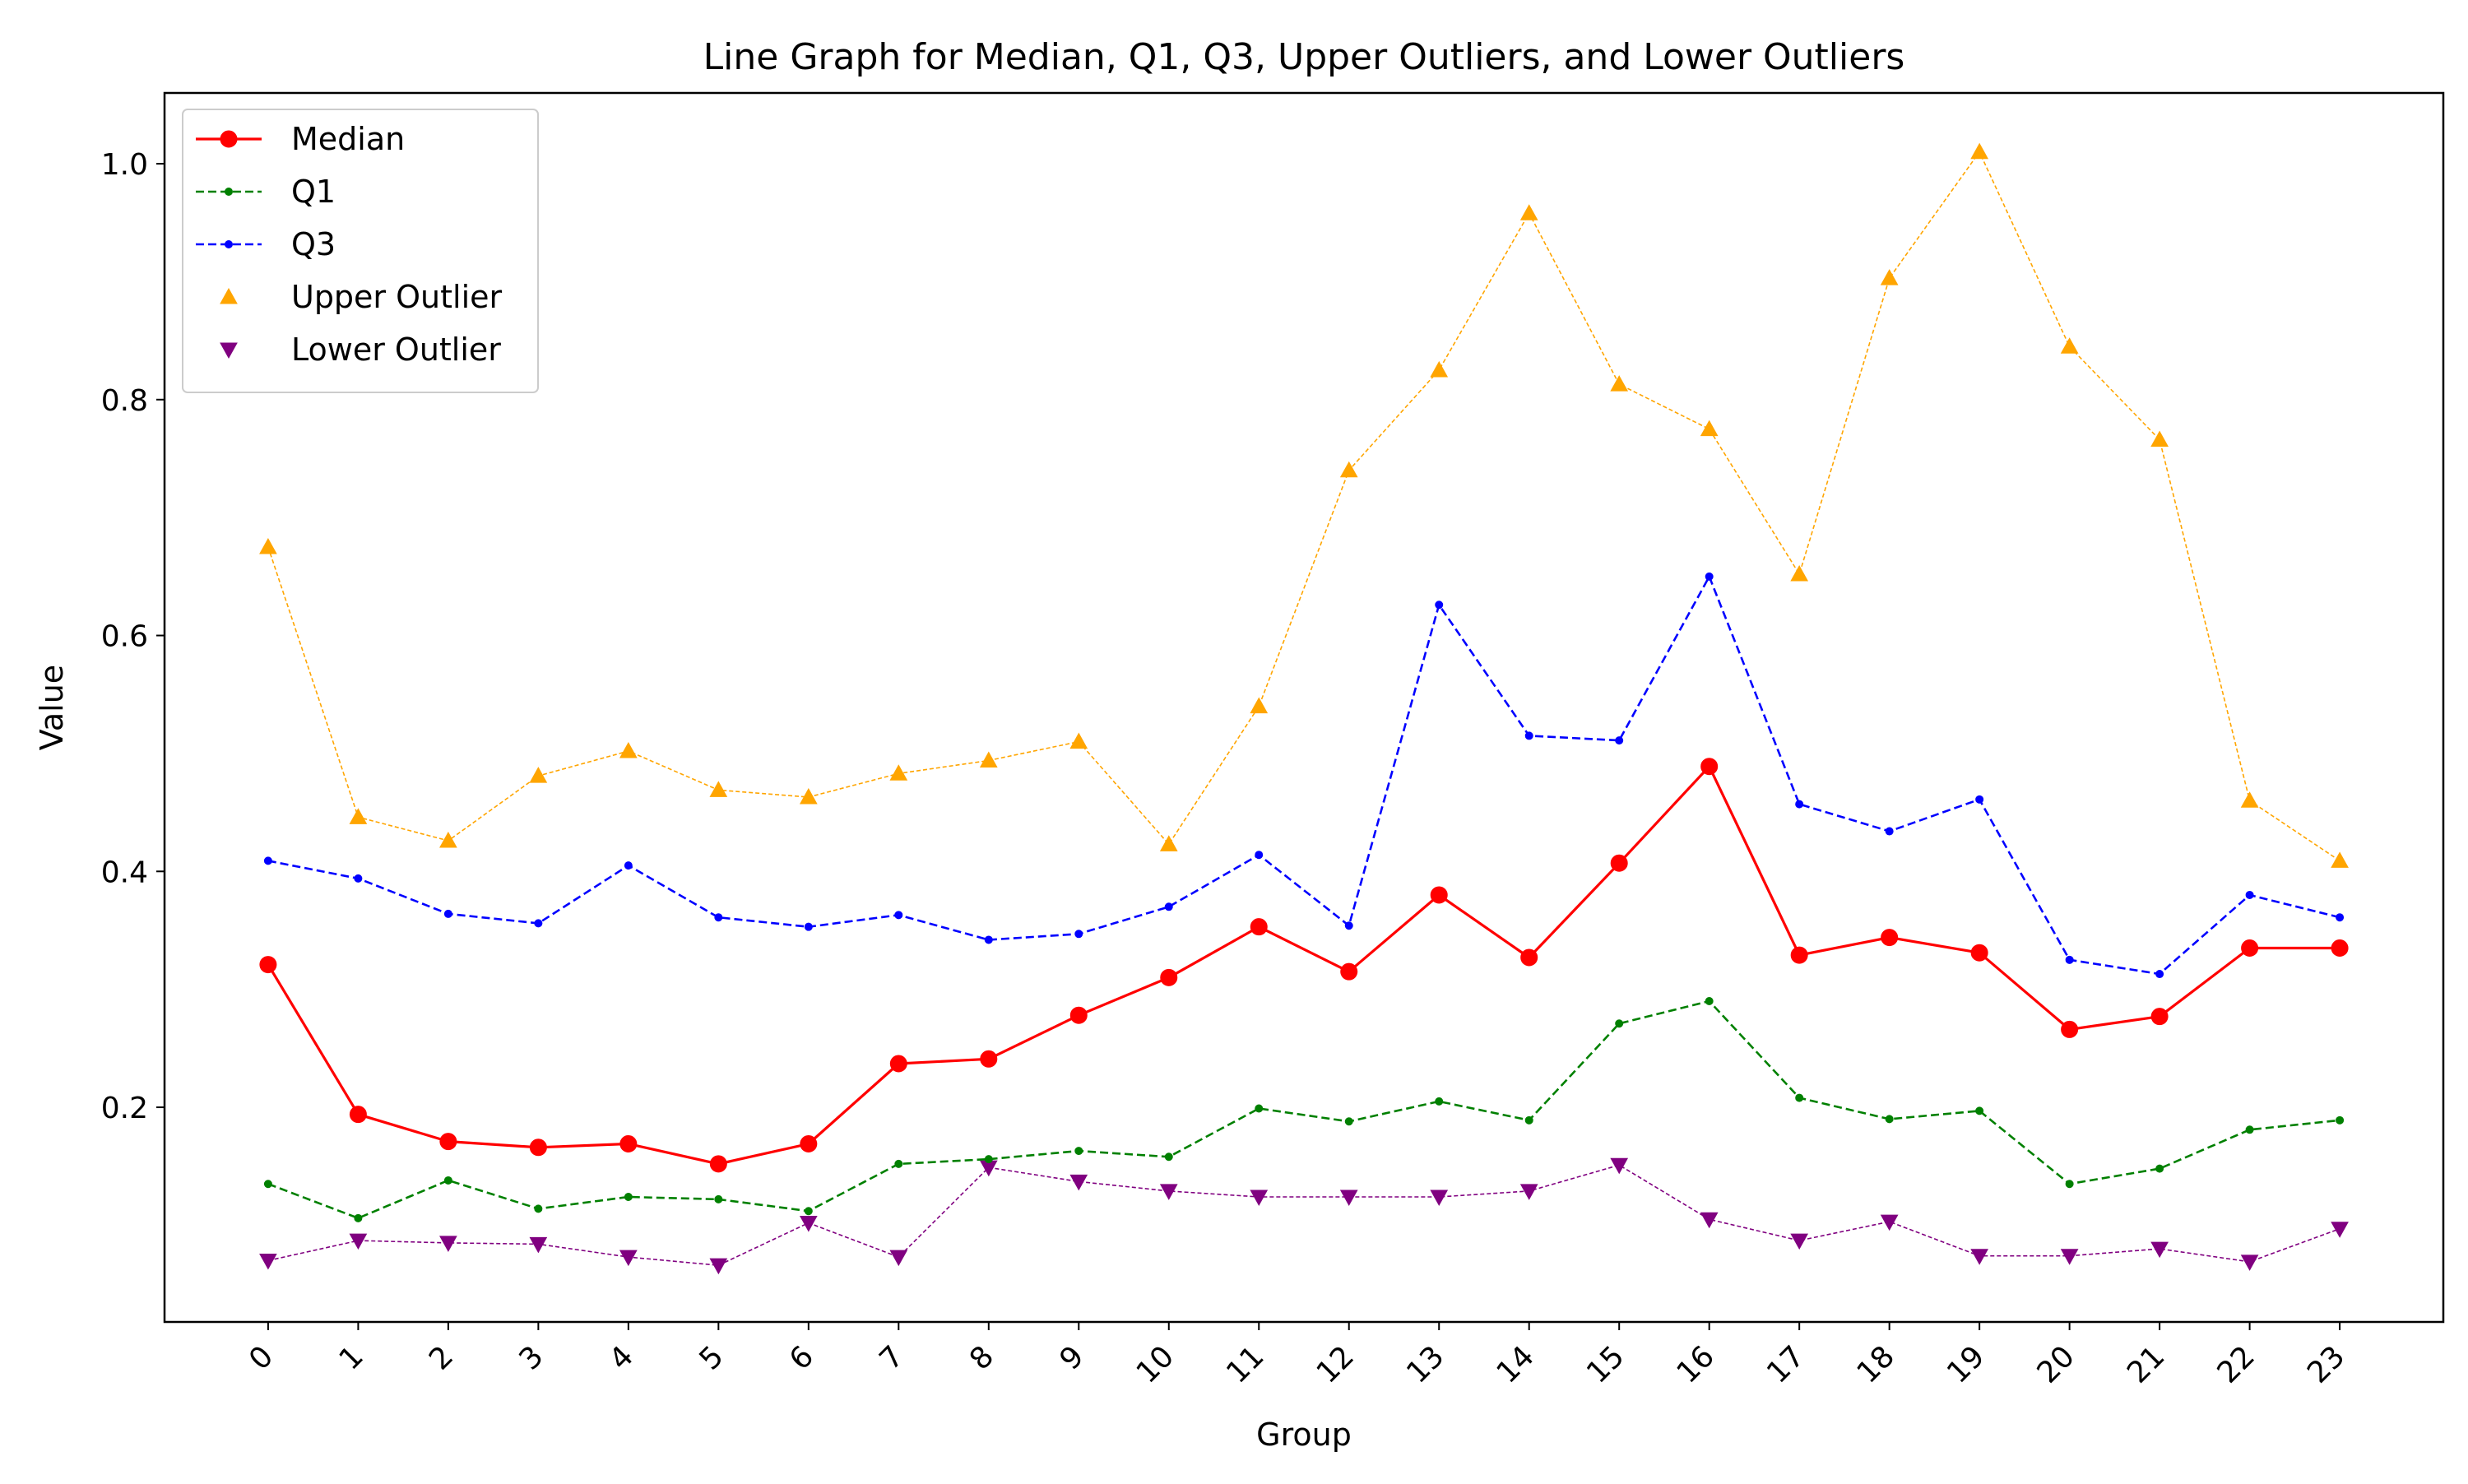 Image resolution: width=2468 pixels, height=1484 pixels. I want to click on series-lower-outlier, so click(1304, 1216).